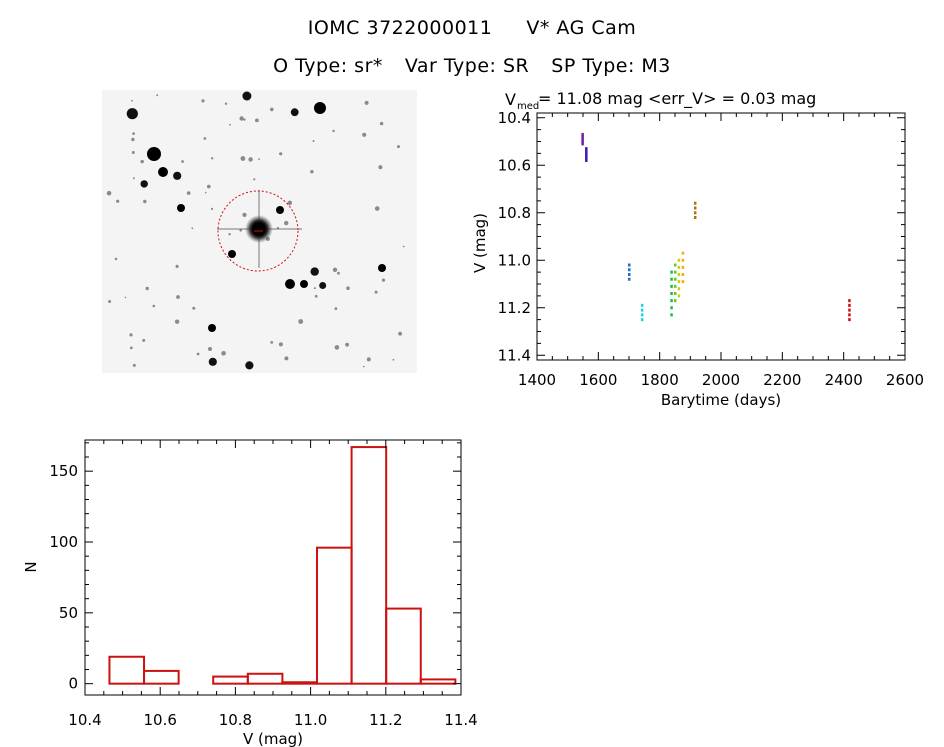 This screenshot has width=944, height=747. Describe the element at coordinates (273, 738) in the screenshot. I see `hist-xlabel: V (mag)` at that location.